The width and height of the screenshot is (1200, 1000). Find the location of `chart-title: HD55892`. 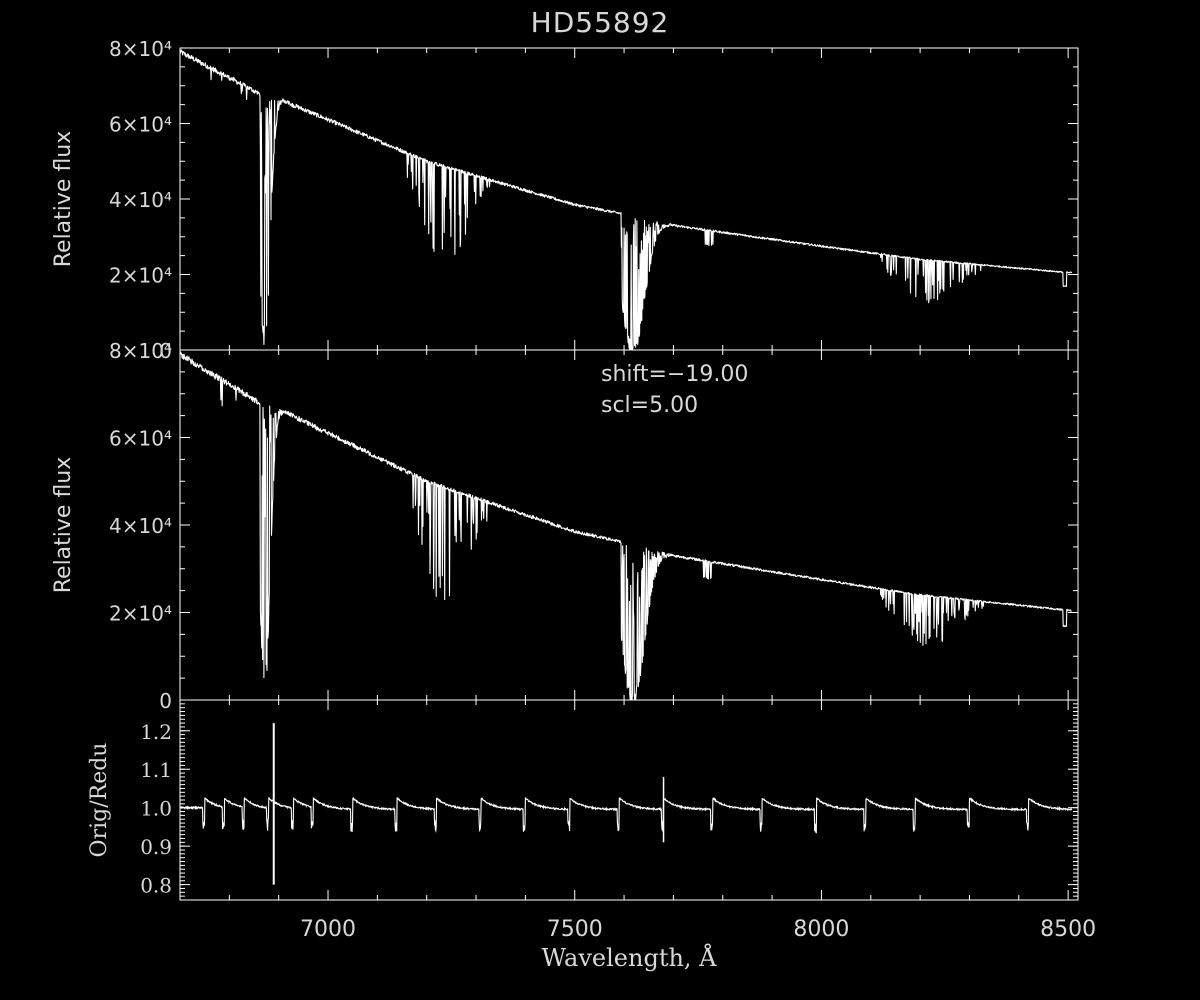

chart-title: HD55892 is located at coordinates (600, 22).